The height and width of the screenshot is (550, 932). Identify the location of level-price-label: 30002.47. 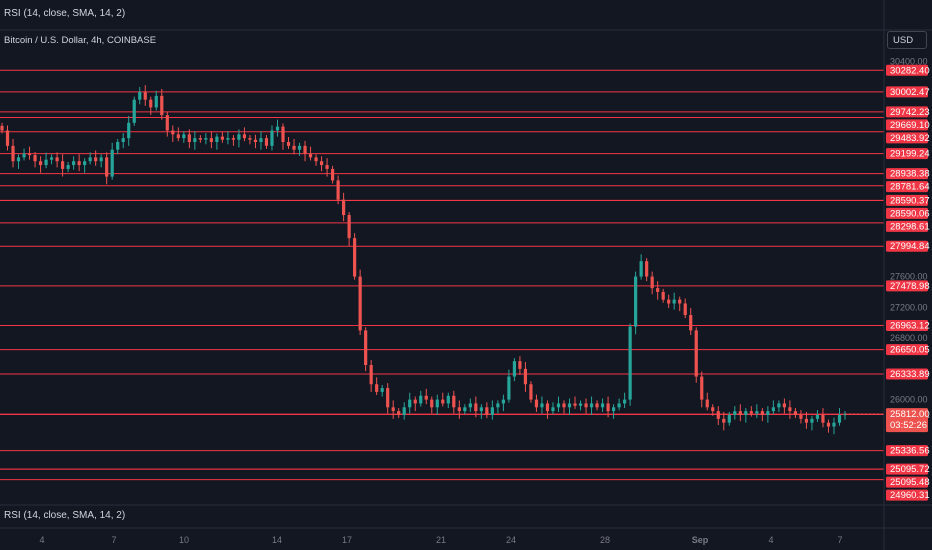
(910, 92).